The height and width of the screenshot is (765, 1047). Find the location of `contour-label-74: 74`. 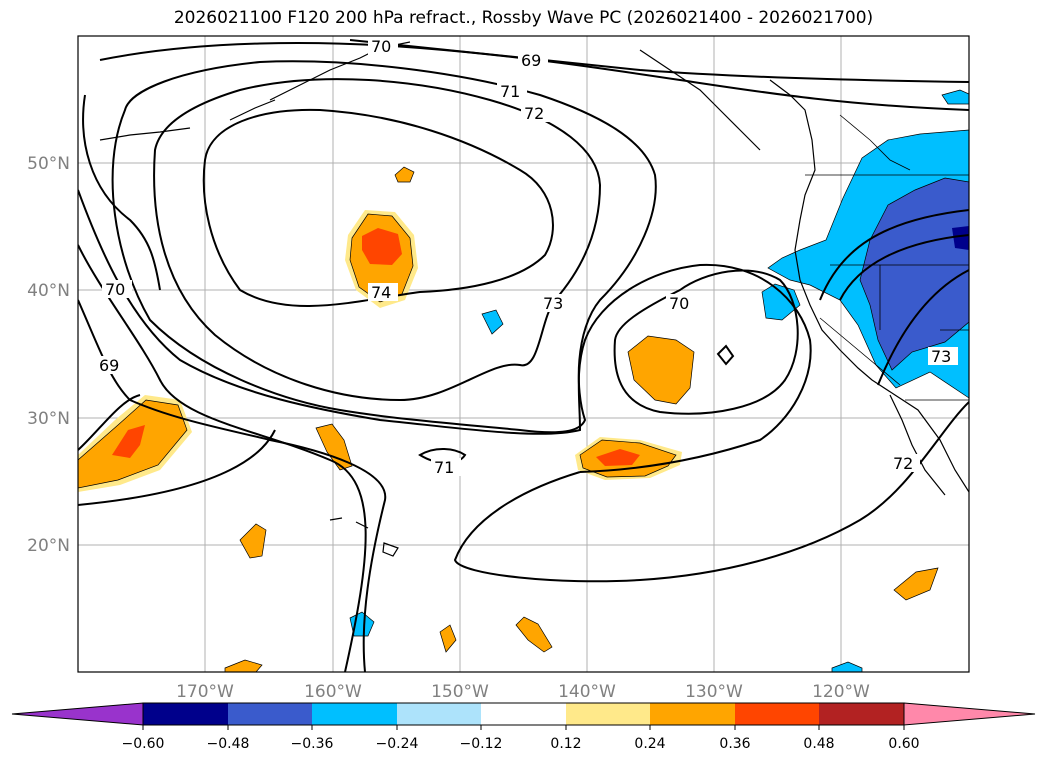

contour-label-74: 74 is located at coordinates (381, 292).